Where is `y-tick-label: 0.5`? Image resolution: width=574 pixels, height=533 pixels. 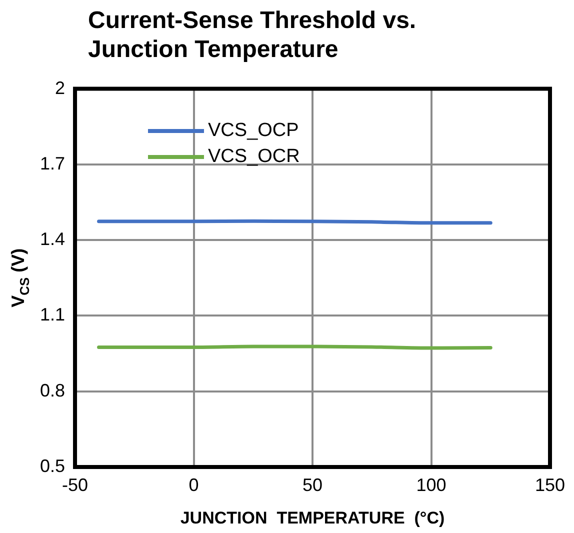
y-tick-label: 0.5 is located at coordinates (53, 466).